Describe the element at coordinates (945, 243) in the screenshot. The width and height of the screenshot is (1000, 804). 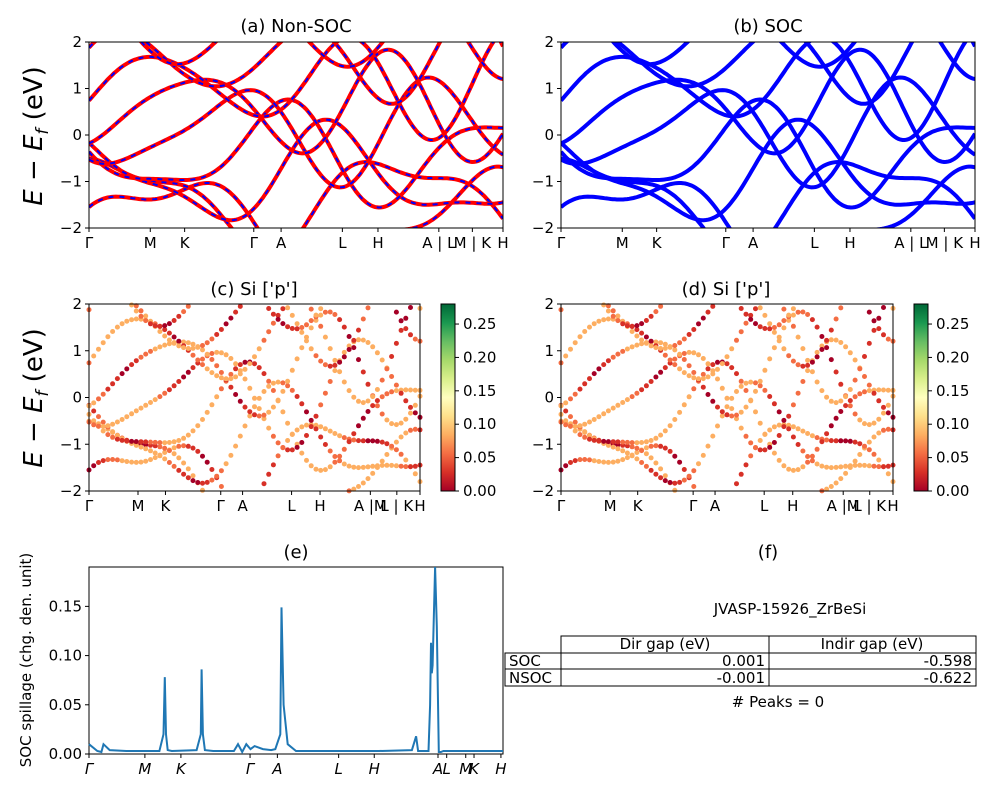
I see `x-tick-label-8: M | K` at that location.